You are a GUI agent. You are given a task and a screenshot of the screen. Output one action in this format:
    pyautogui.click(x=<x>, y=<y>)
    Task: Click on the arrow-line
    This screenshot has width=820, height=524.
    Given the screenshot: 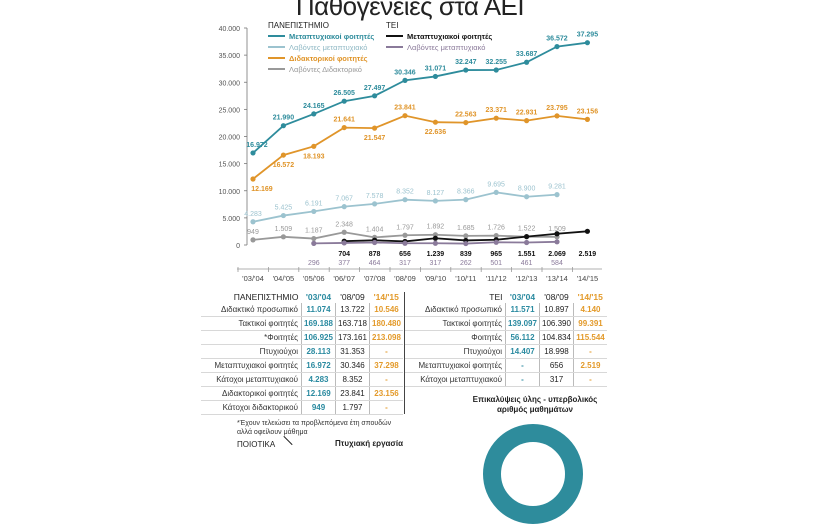 What is the action you would take?
    pyautogui.click(x=288, y=440)
    